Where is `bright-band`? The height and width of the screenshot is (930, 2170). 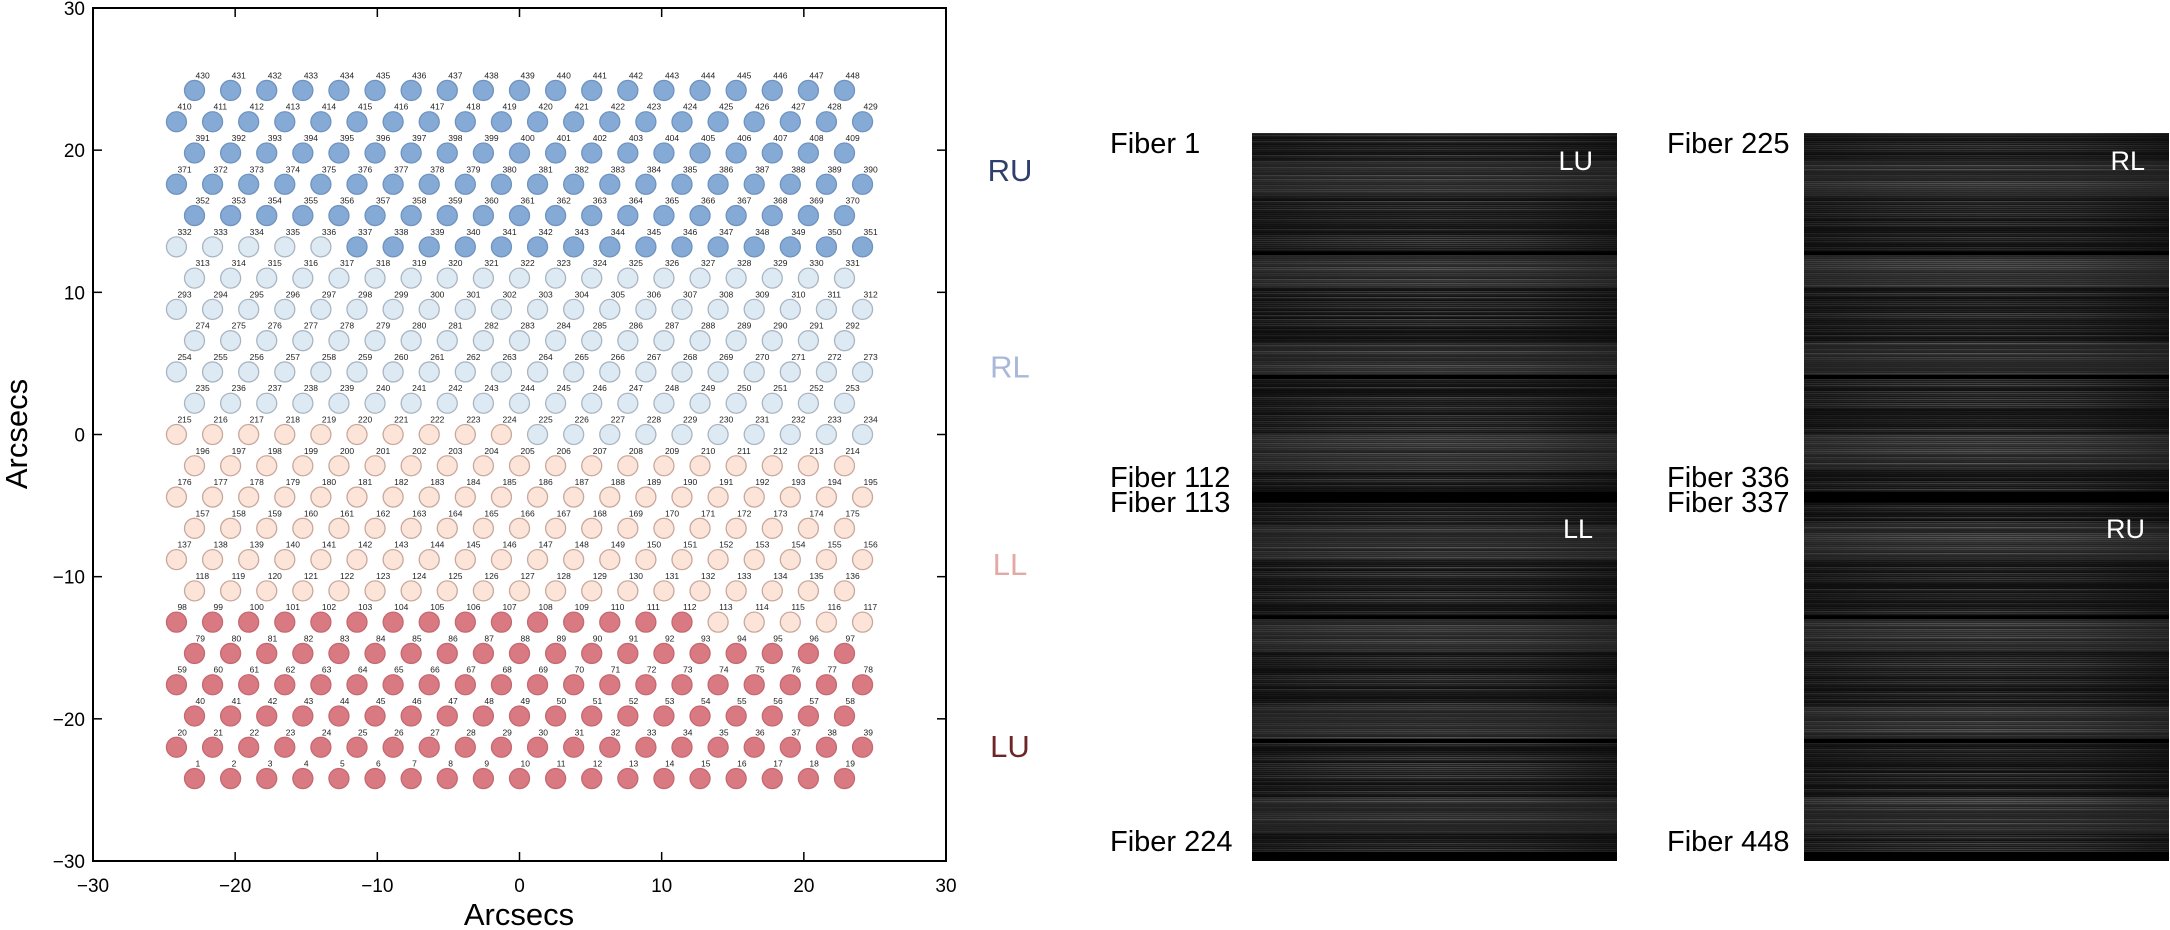 bright-band is located at coordinates (1986, 633).